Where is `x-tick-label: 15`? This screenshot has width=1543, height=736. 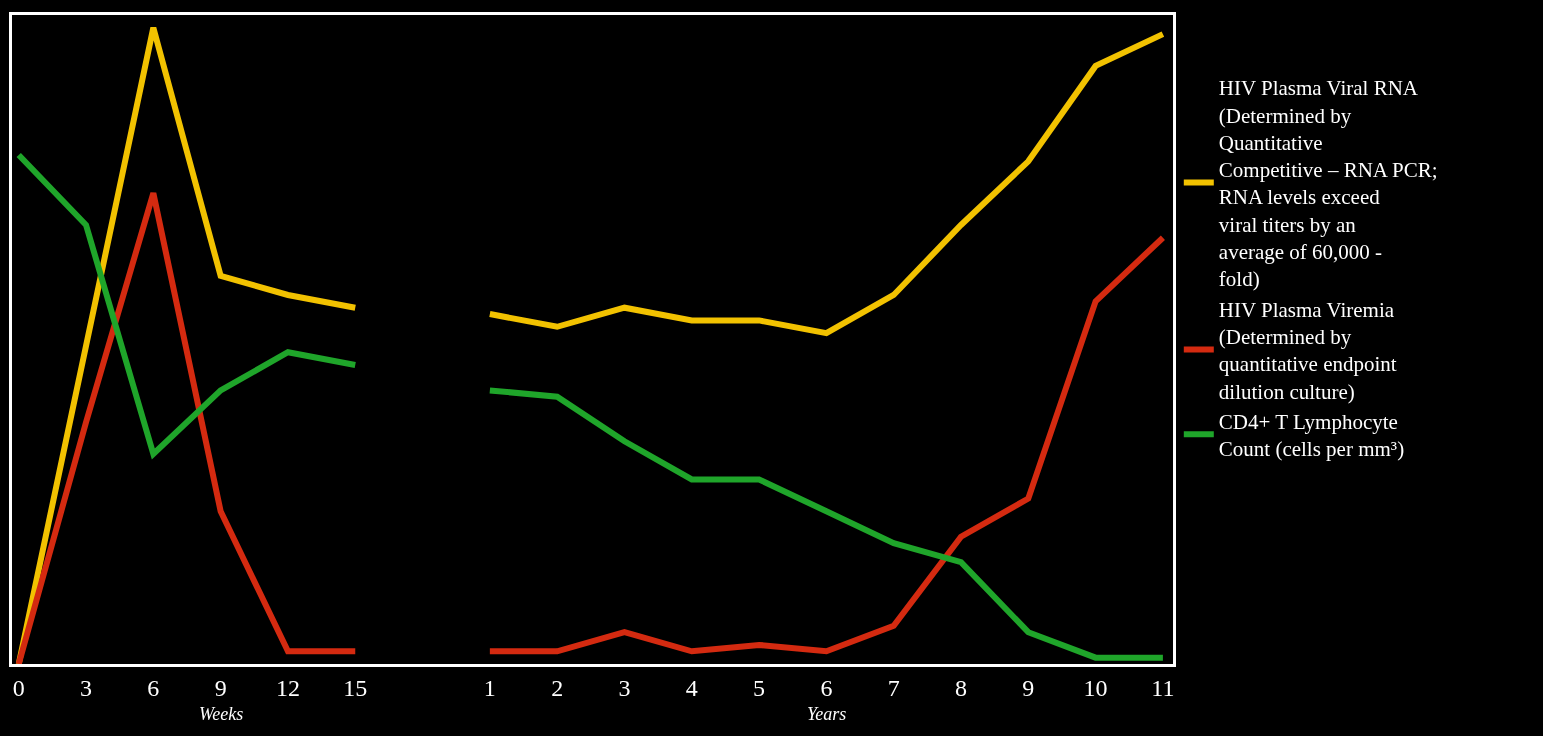
x-tick-label: 15 is located at coordinates (355, 687).